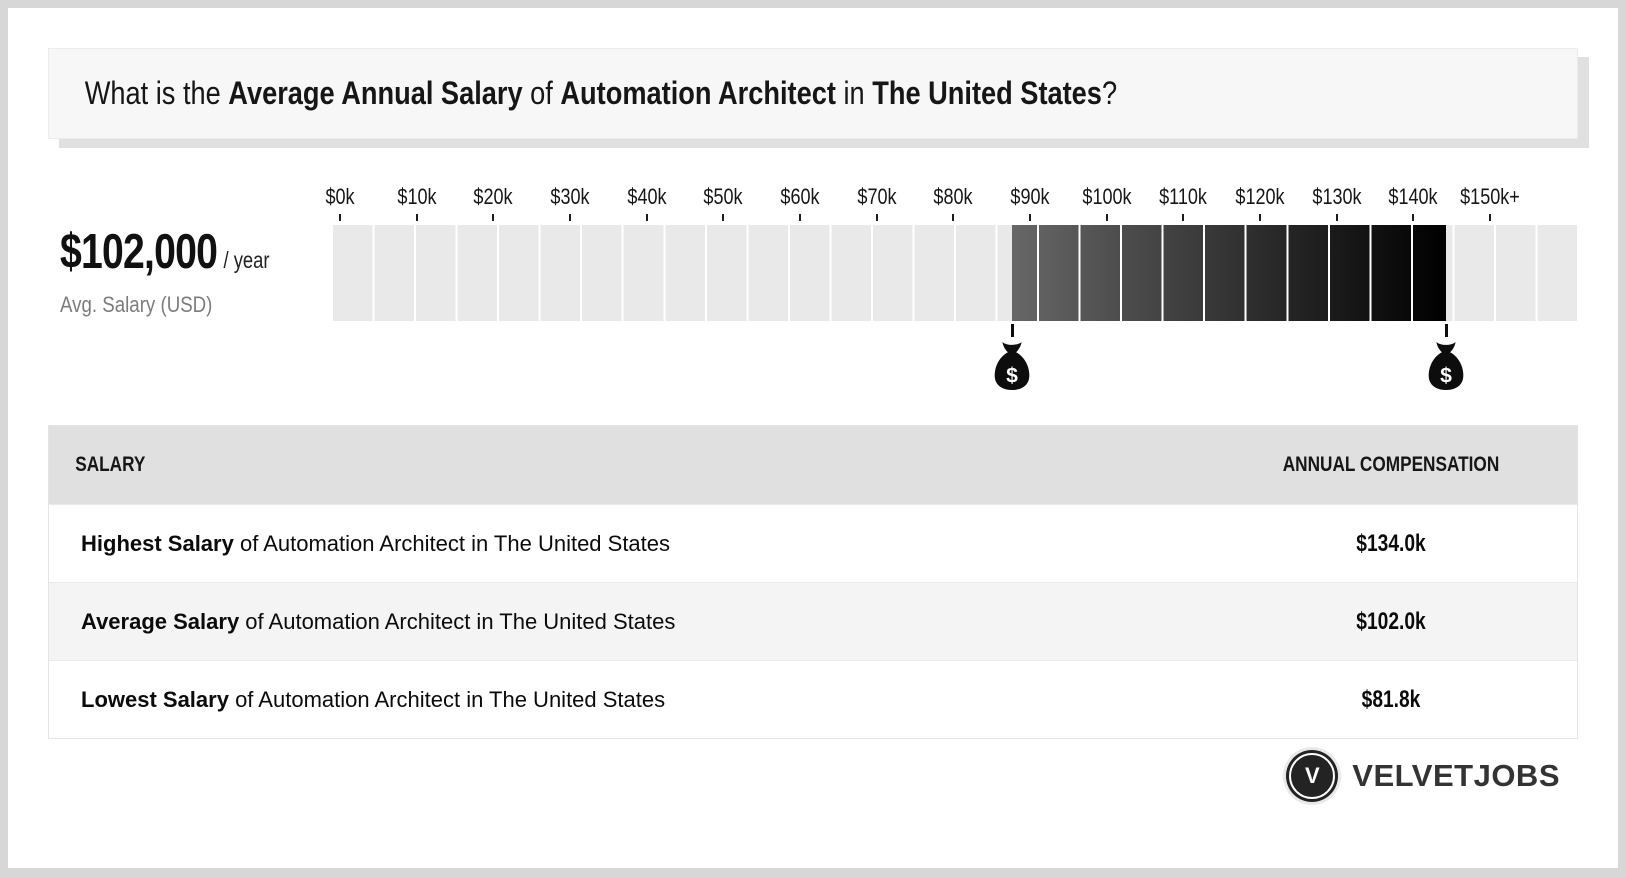  I want to click on logo-monogram: V, so click(1312, 775).